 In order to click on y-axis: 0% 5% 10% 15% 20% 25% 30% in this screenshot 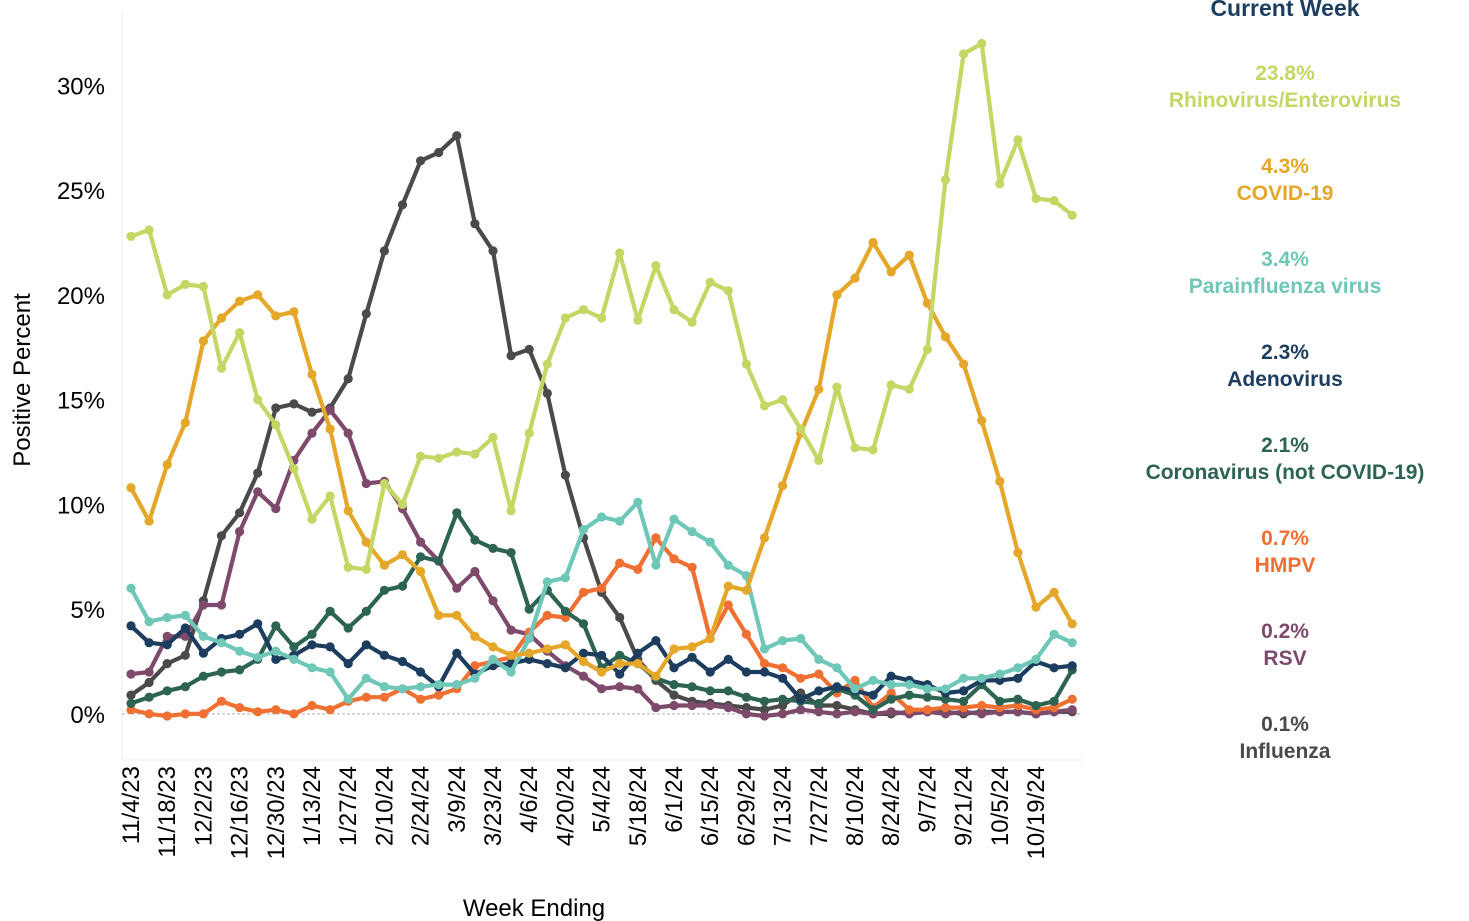, I will do `click(81, 400)`.